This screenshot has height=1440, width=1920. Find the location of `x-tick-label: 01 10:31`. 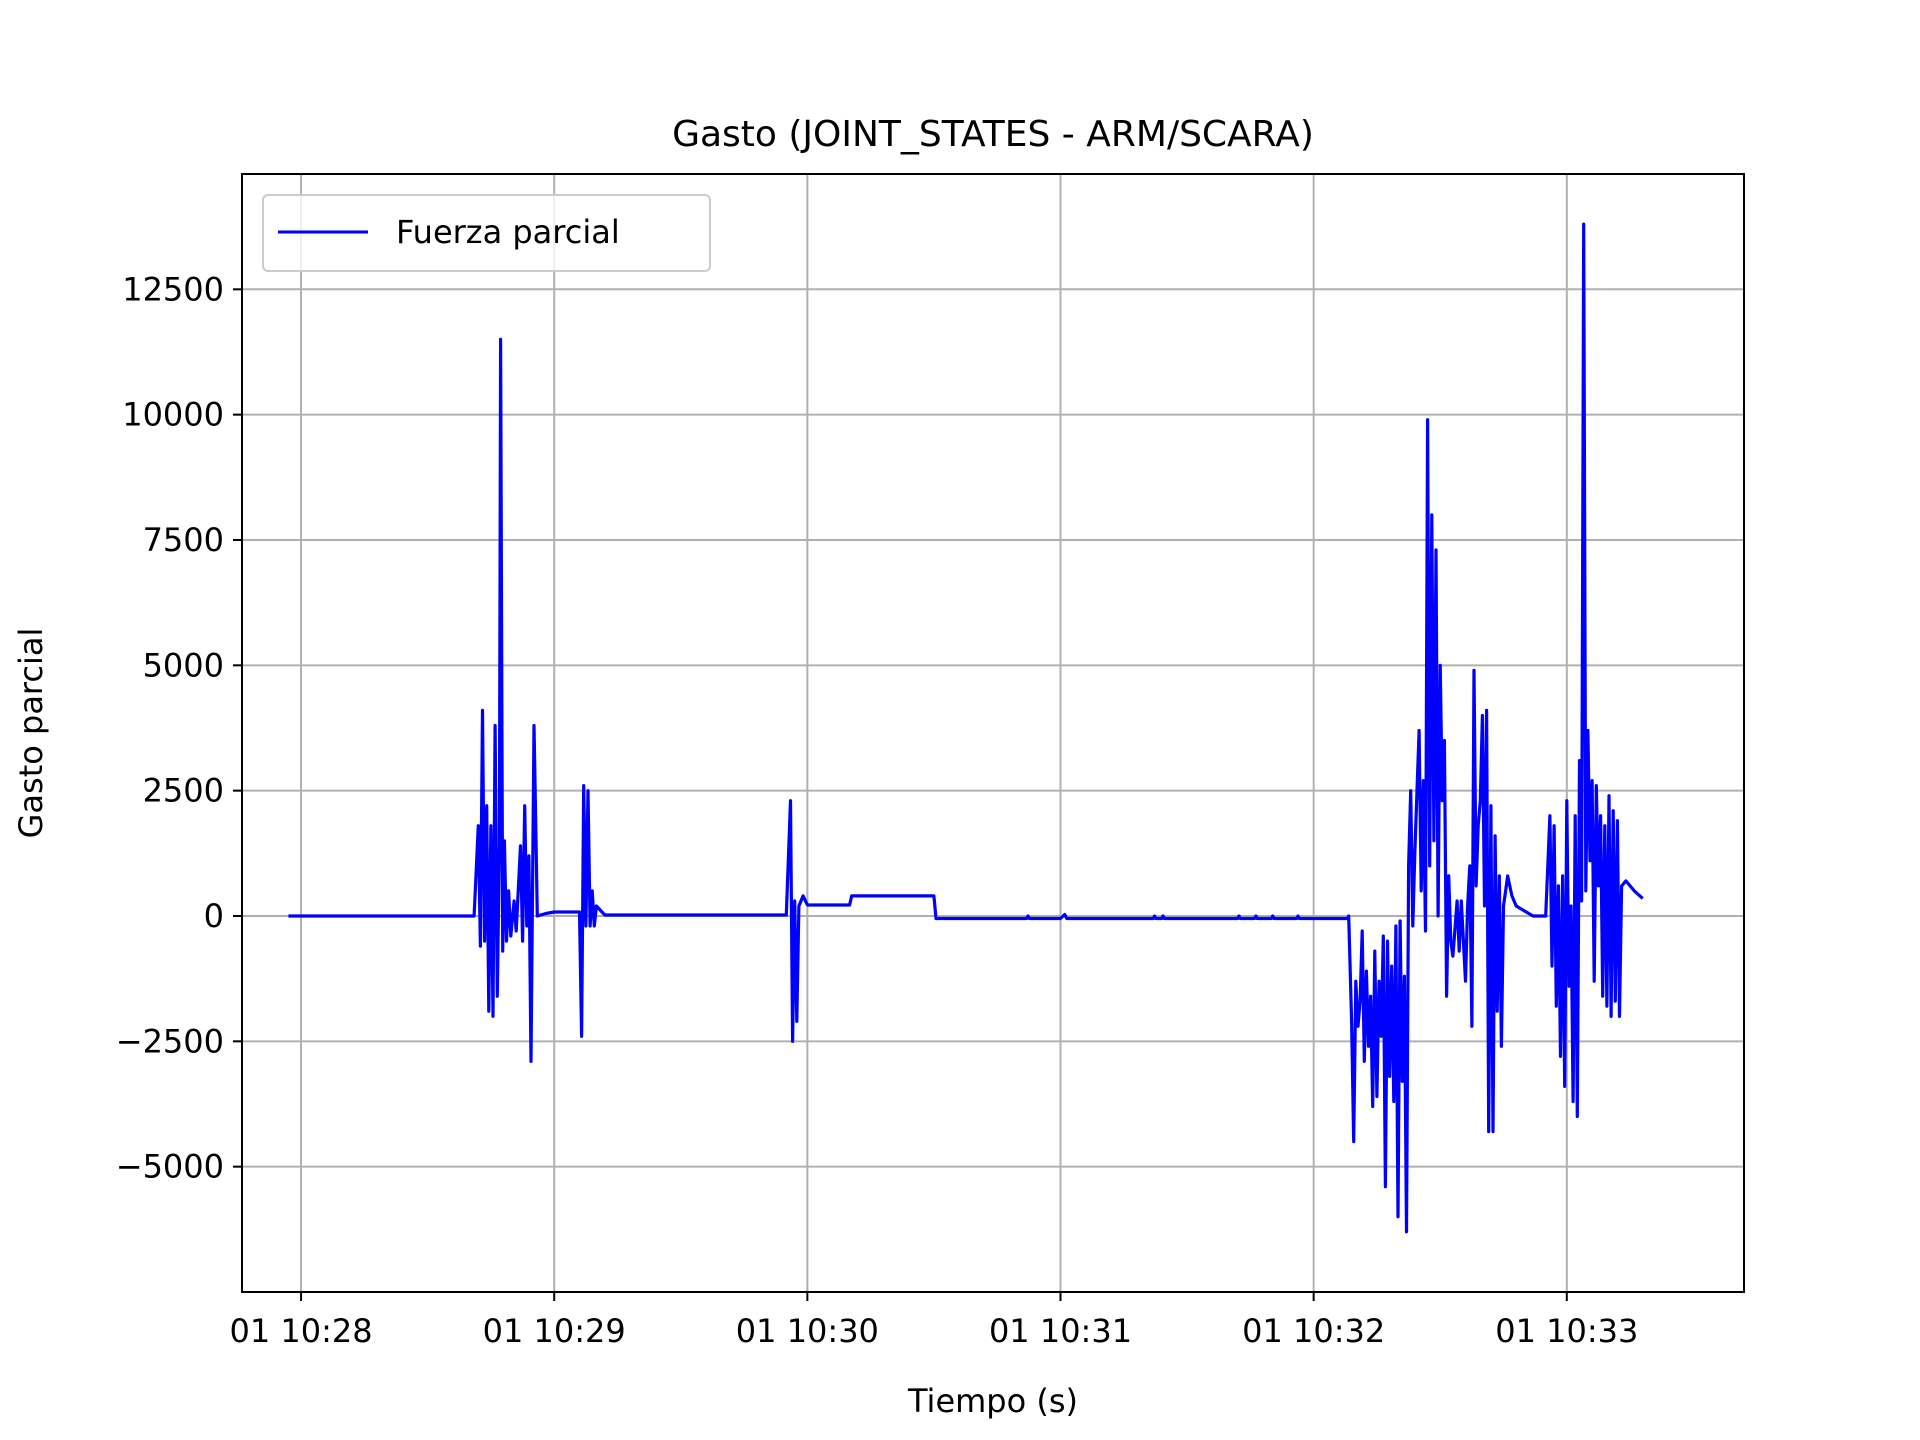

x-tick-label: 01 10:31 is located at coordinates (1060, 1331).